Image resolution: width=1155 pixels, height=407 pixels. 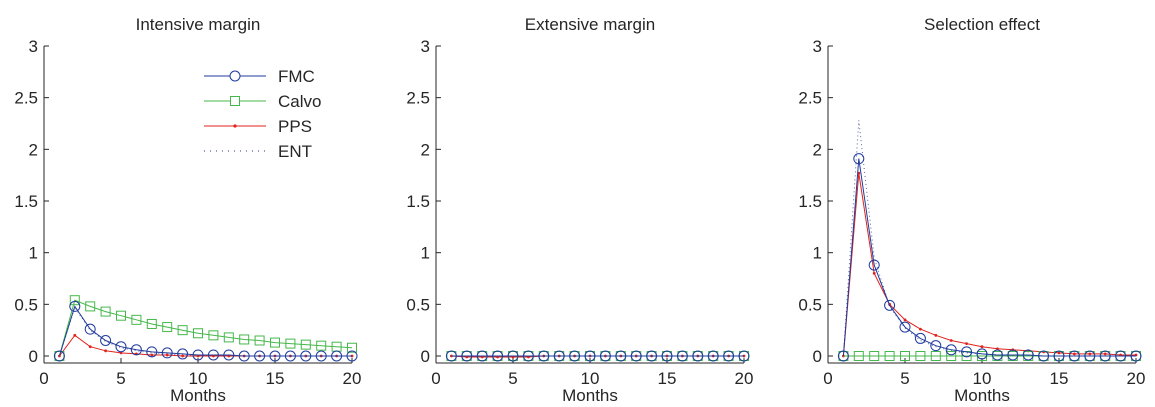 I want to click on legend-label-calvo: Calvo, so click(x=299, y=101).